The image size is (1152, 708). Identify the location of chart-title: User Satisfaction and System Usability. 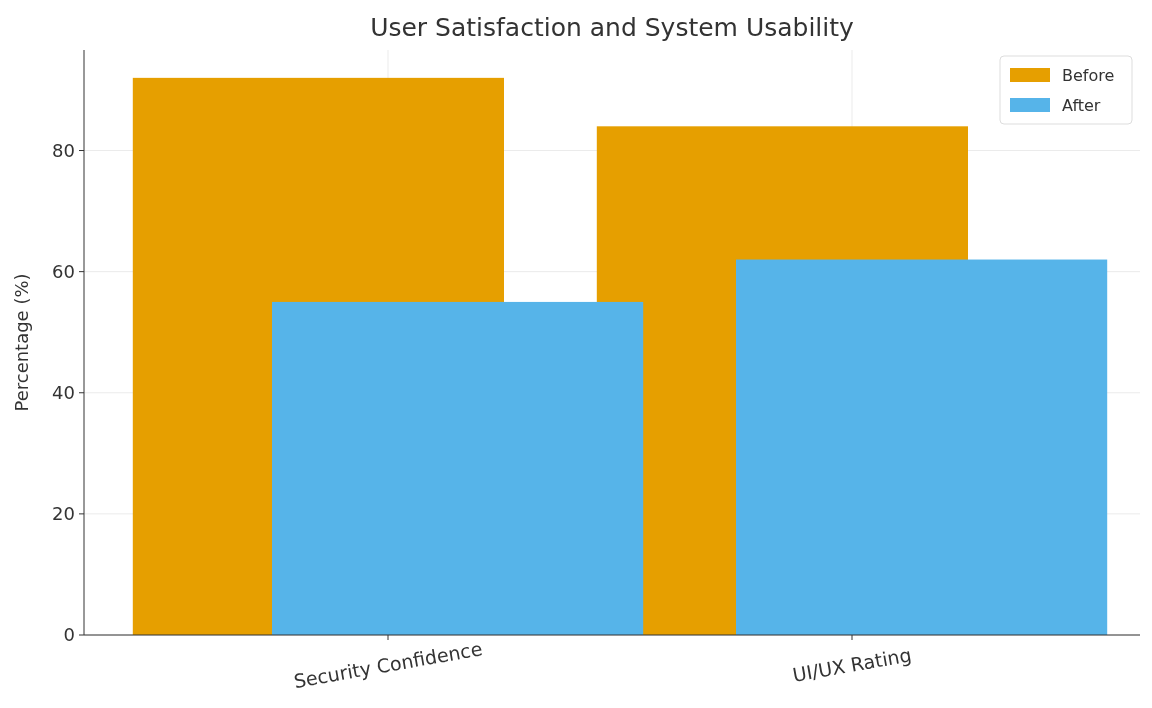
(612, 27).